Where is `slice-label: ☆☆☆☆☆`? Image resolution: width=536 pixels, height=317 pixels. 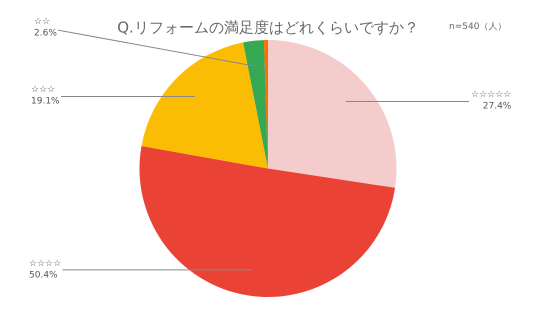
slice-label: ☆☆☆☆☆ is located at coordinates (491, 95).